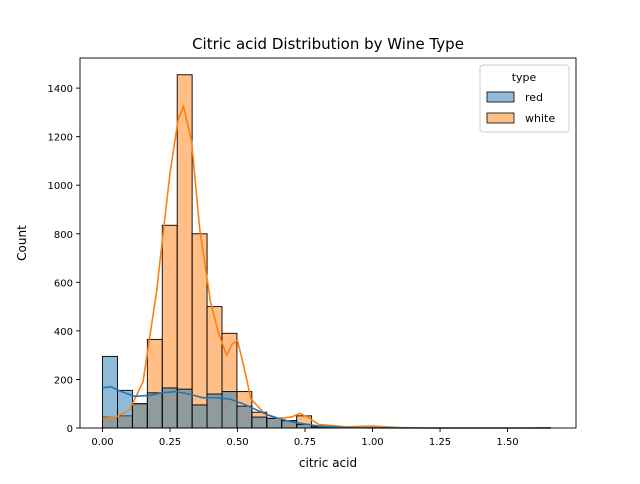  Describe the element at coordinates (500, 97) in the screenshot. I see `legend-swatch-red` at that location.